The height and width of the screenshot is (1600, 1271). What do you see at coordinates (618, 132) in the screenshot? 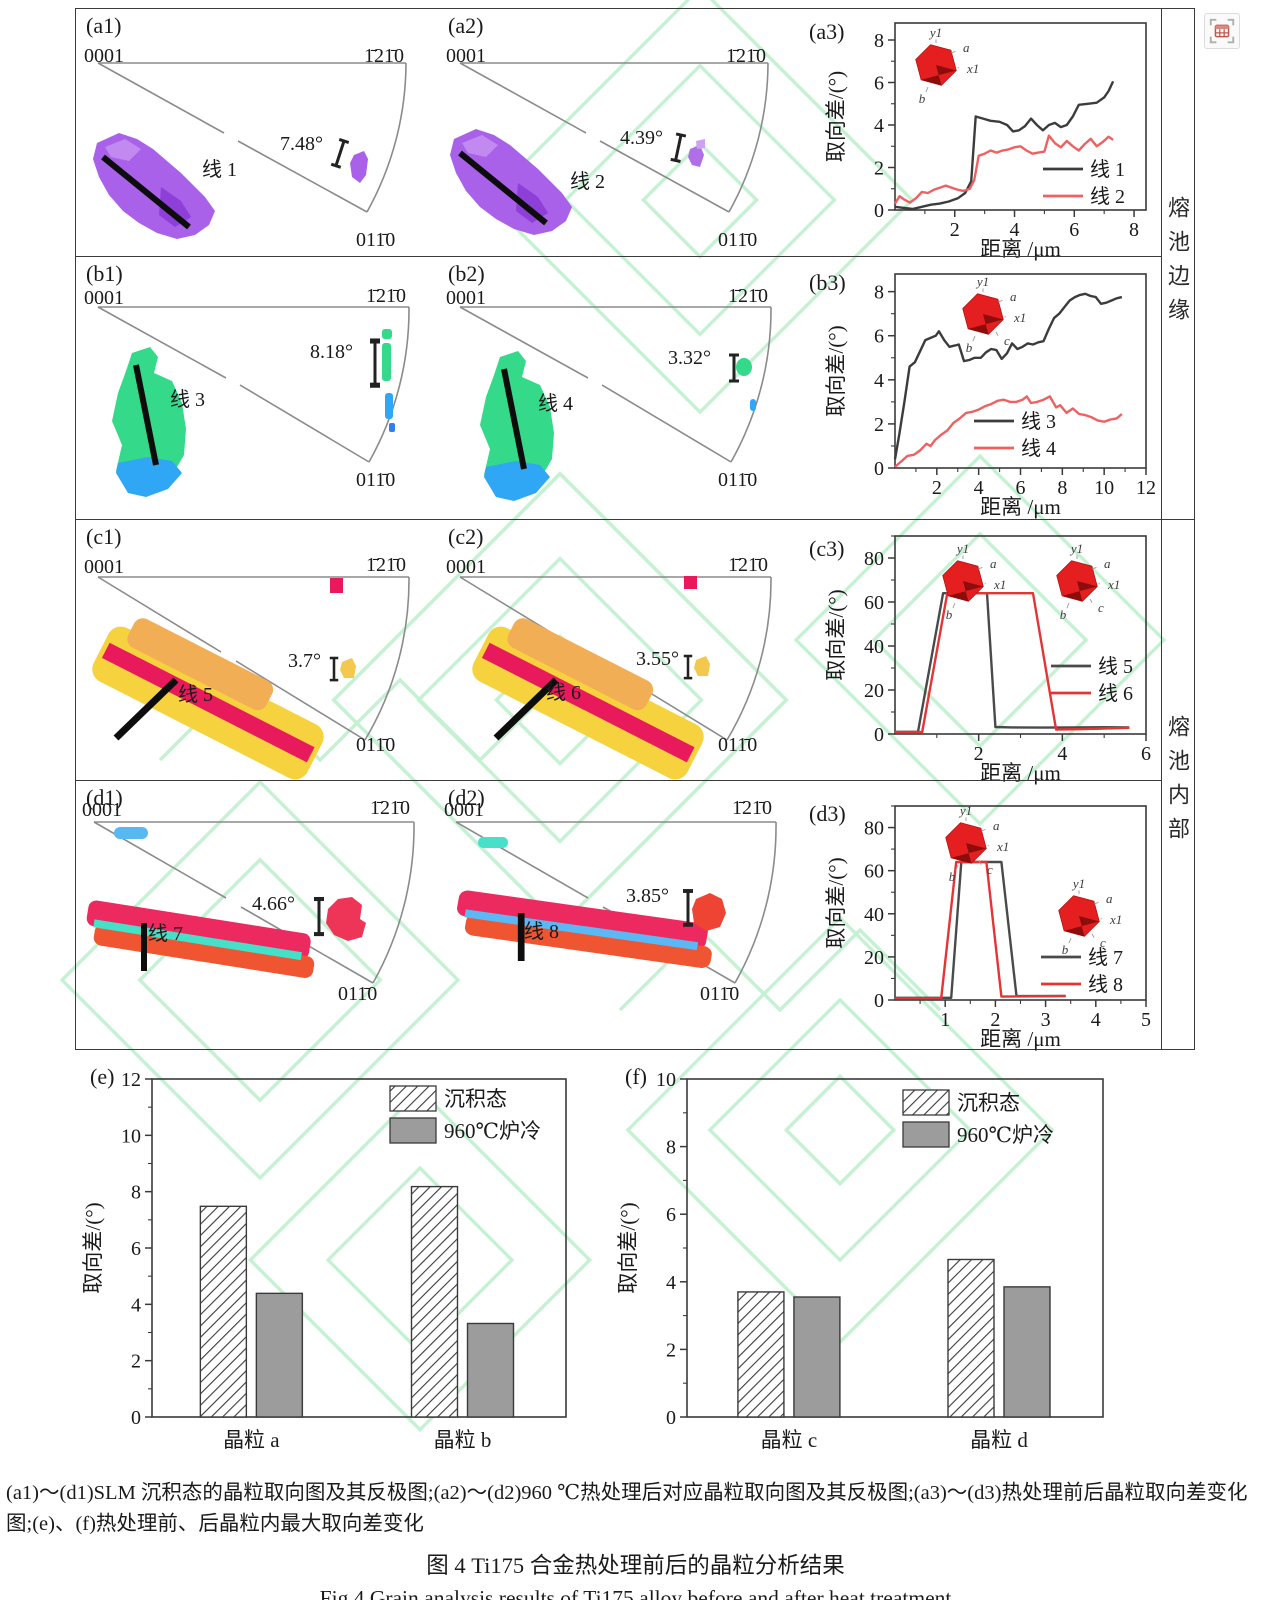
I see `panel-a2: (a2) 0001 1̄21̄0 011̄0 线 2 4.39°` at bounding box center [618, 132].